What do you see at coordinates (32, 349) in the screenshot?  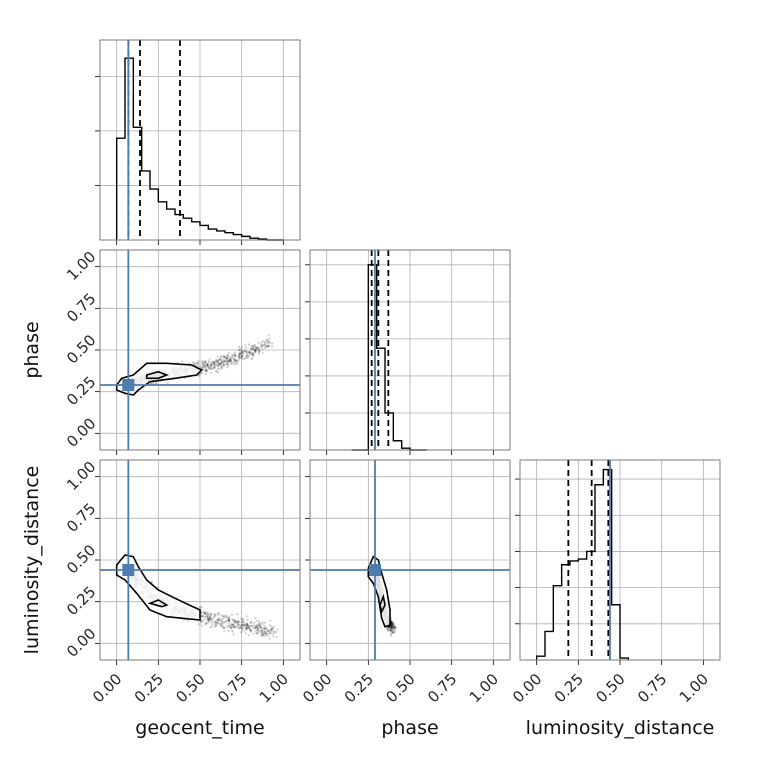 I see `y-axis-title-phase: phase` at bounding box center [32, 349].